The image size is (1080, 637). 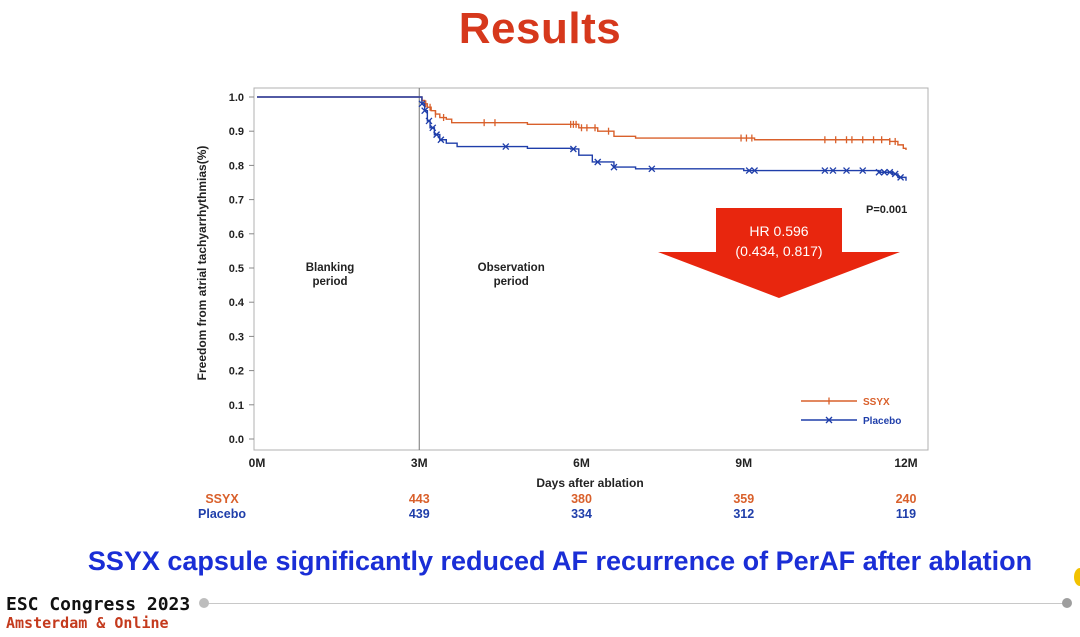 What do you see at coordinates (581, 499) in the screenshot?
I see `risk-value: 380` at bounding box center [581, 499].